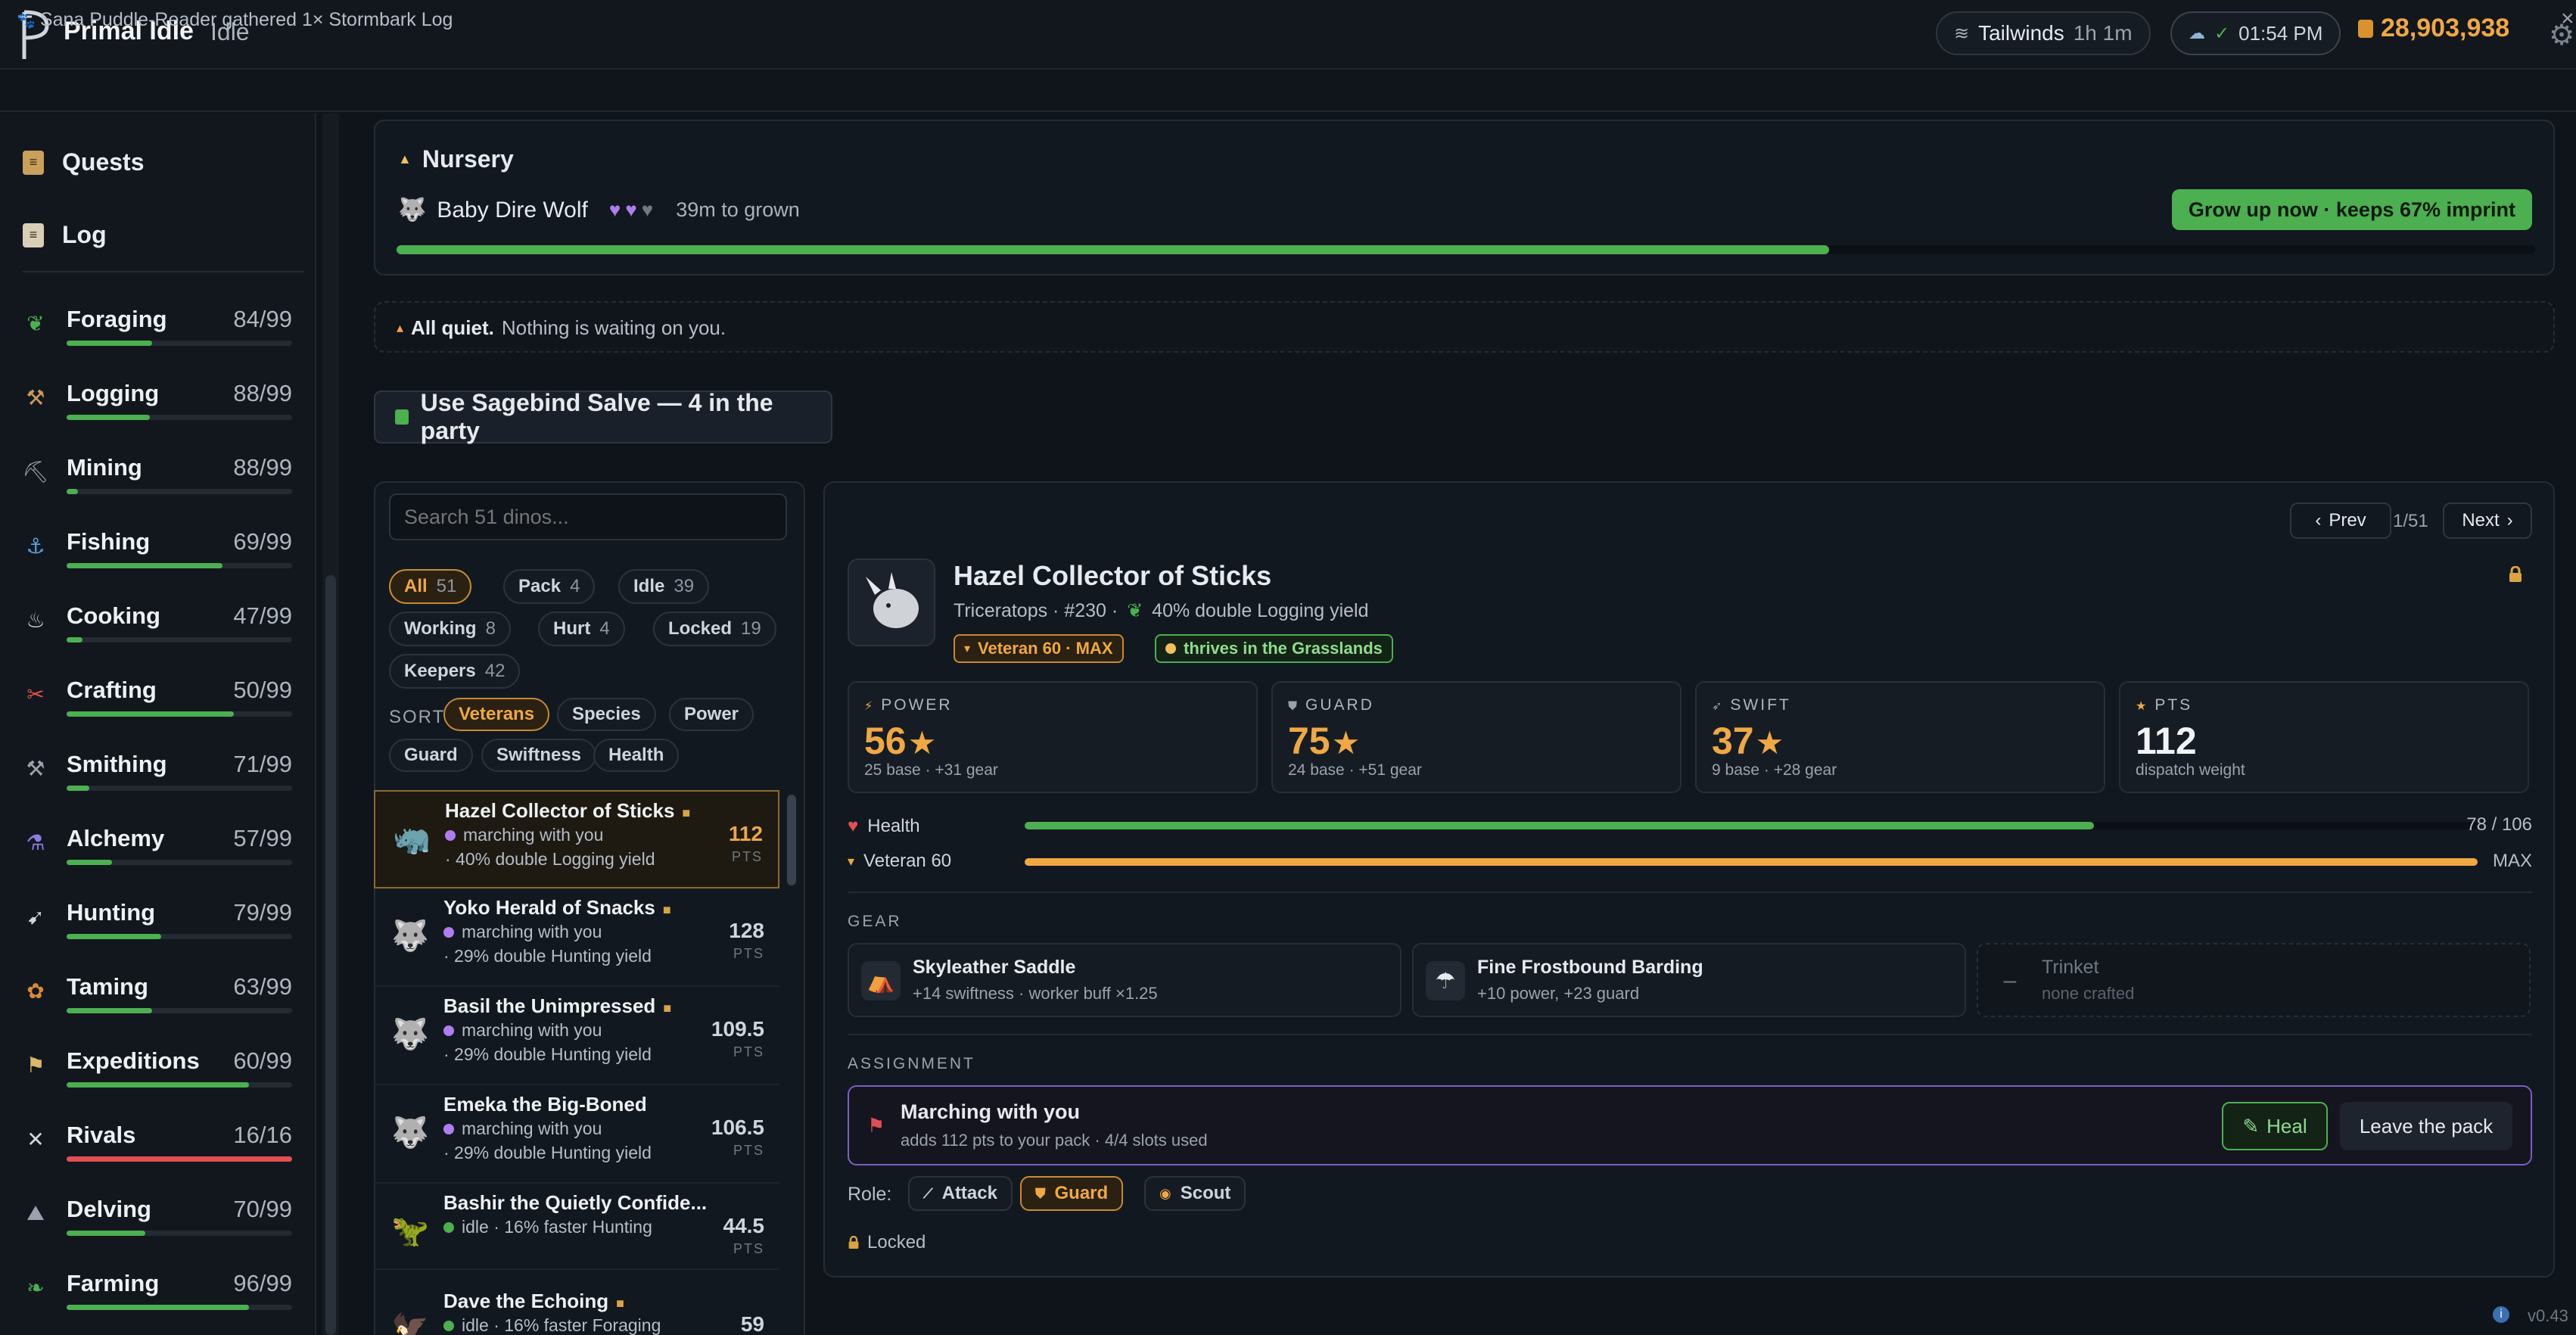  Describe the element at coordinates (2351, 209) in the screenshot. I see `grow-up-button: Grow up now · keeps 67% imprint` at that location.